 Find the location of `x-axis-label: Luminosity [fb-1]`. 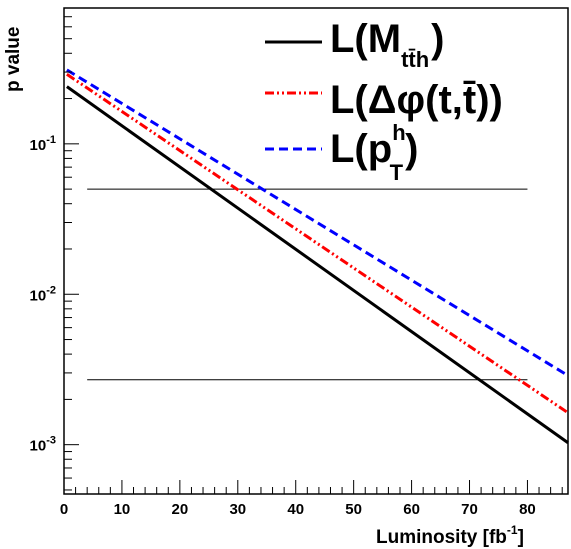

x-axis-label: Luminosity [fb-1] is located at coordinates (450, 535).